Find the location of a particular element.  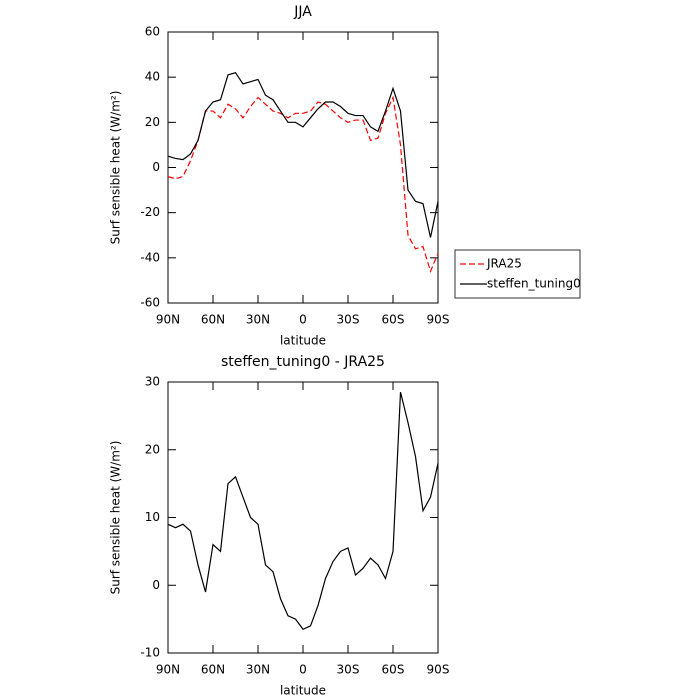

legend-box is located at coordinates (517, 274).